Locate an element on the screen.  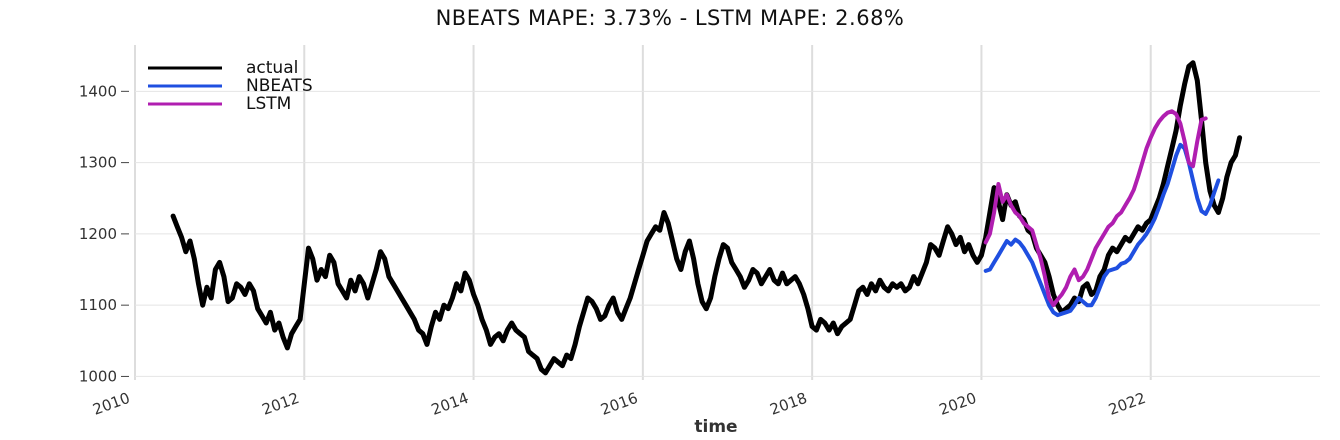
x-tick-label: 2018 is located at coordinates (788, 404).